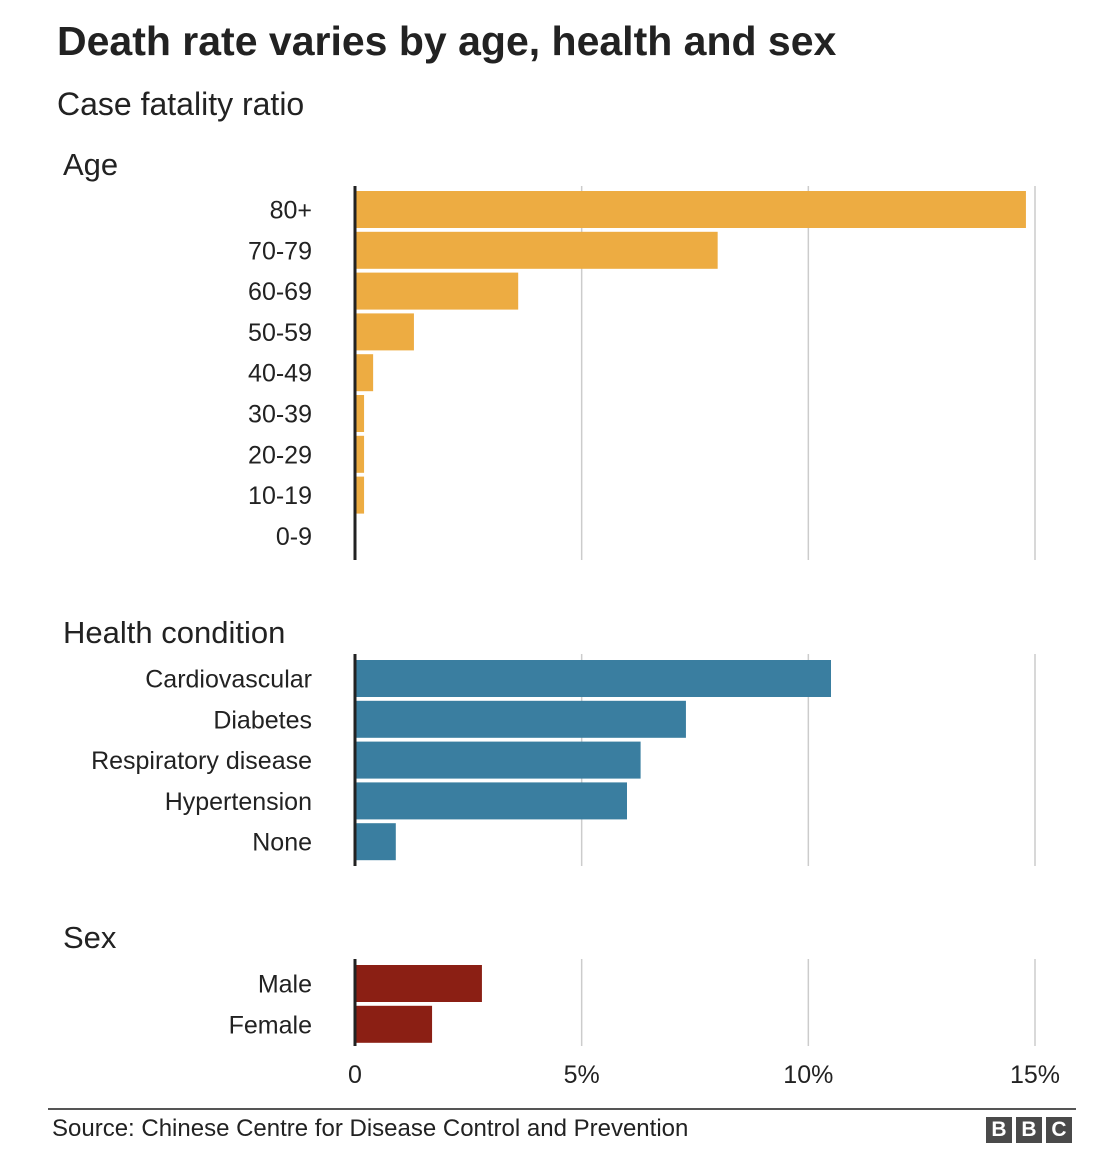  I want to click on category-label-60-69: 60-69, so click(280, 292).